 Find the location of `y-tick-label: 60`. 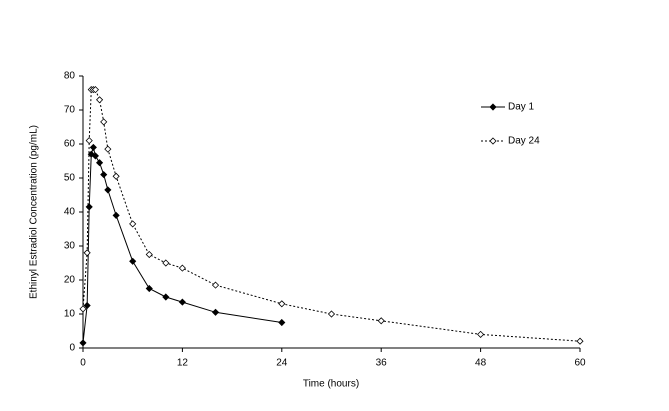

y-tick-label: 60 is located at coordinates (70, 144).